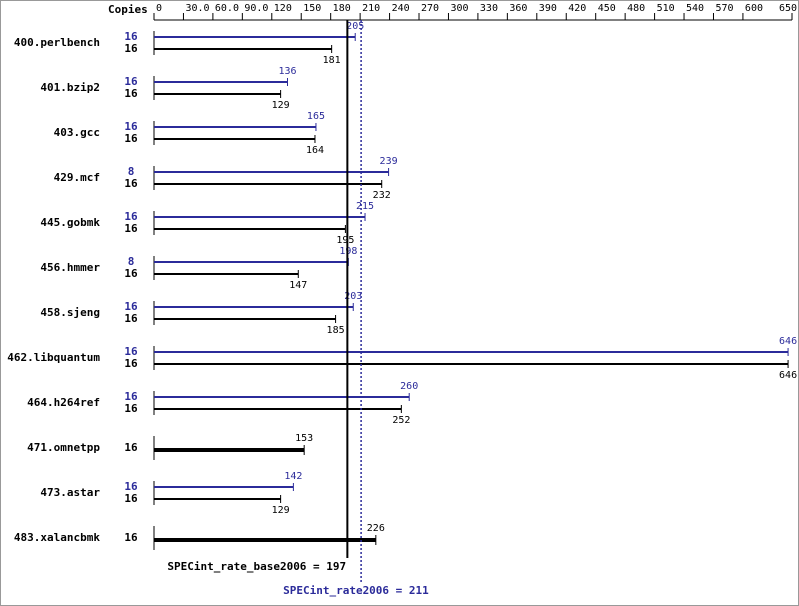  Describe the element at coordinates (724, 8) in the screenshot. I see `x-tick-label: 570` at that location.